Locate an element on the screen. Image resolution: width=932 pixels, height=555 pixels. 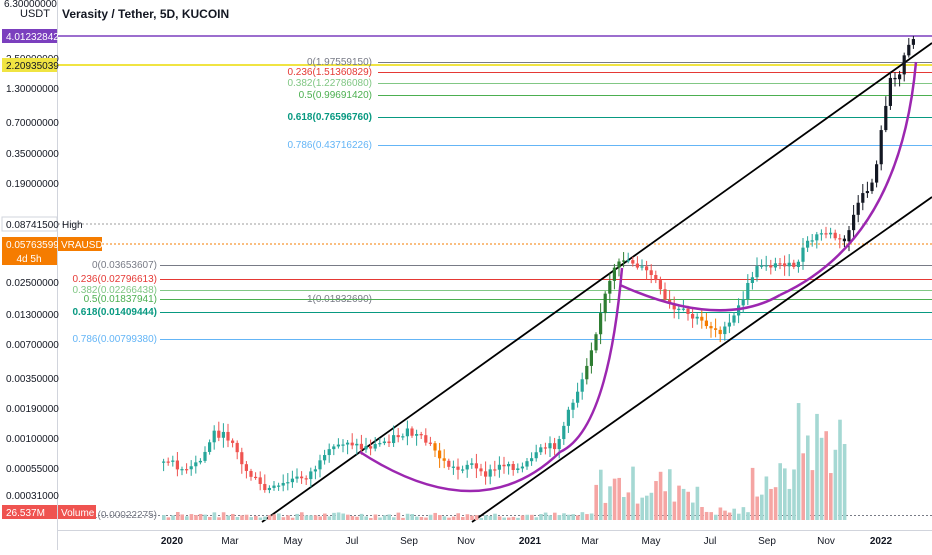
fib-upper-label: 0.618(0.76596760) is located at coordinates (329, 117).